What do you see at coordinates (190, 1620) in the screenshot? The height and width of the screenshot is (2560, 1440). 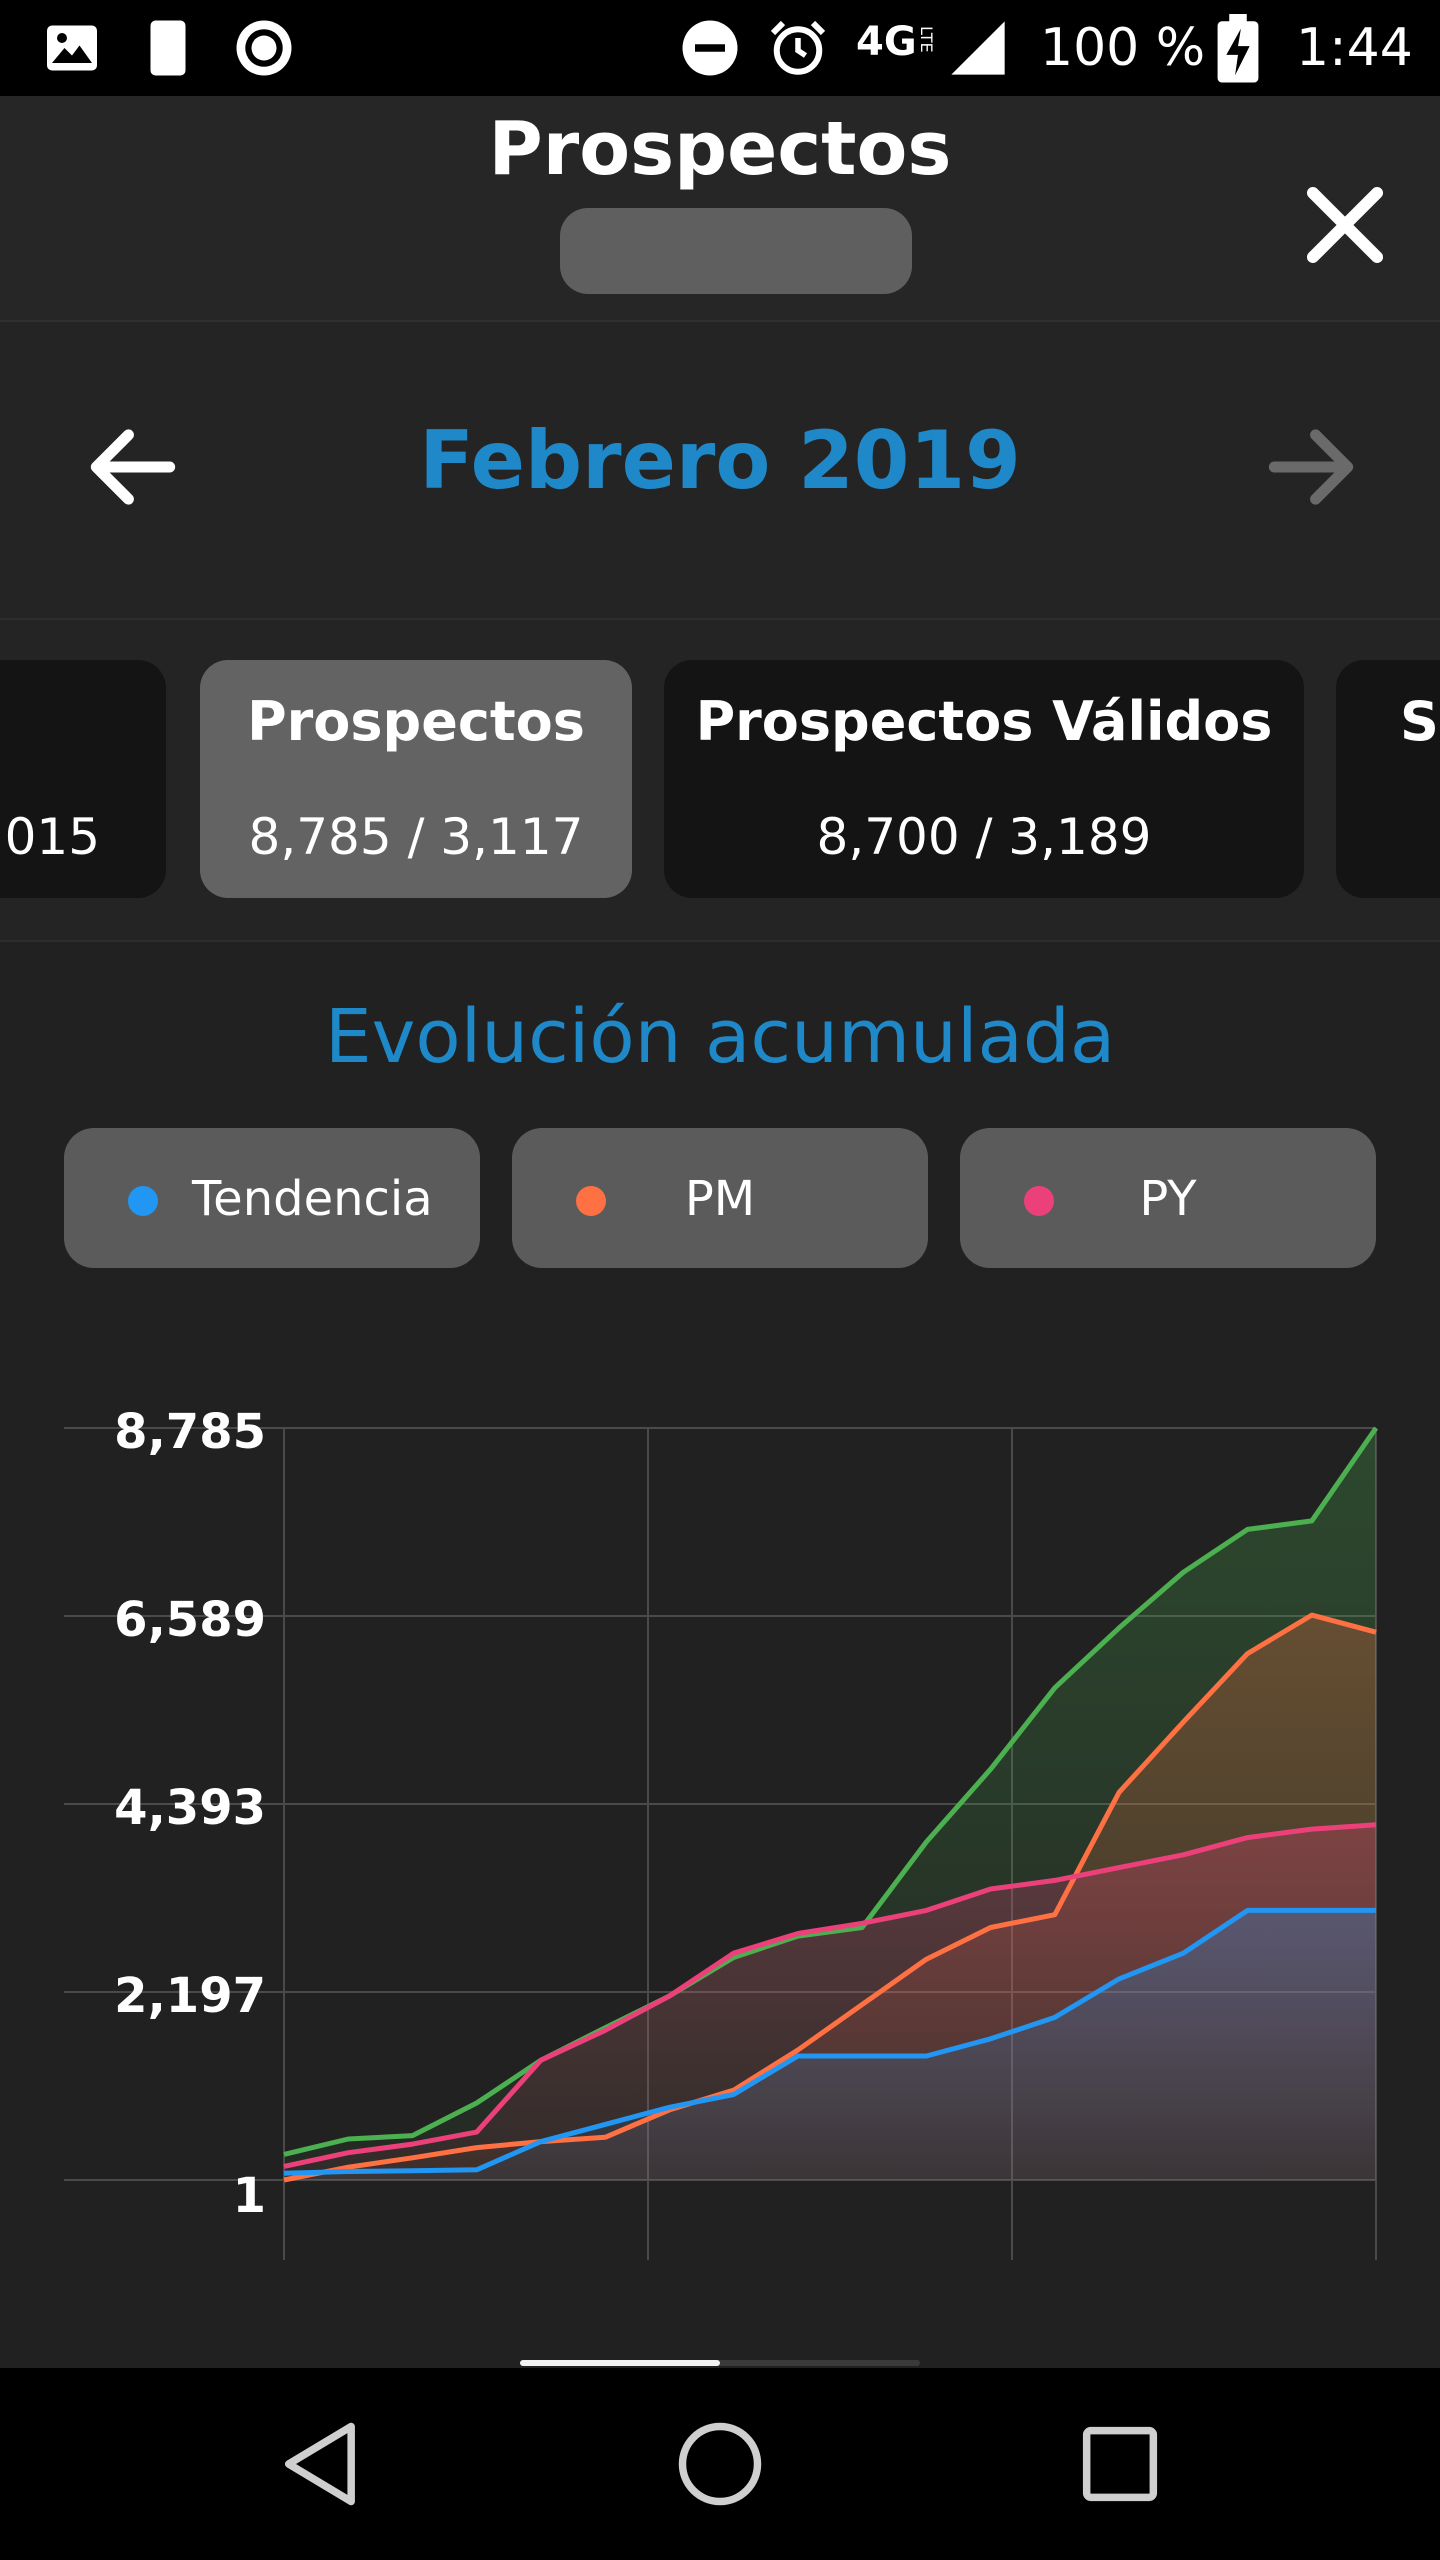 I see `y-tick-label: 6,589` at bounding box center [190, 1620].